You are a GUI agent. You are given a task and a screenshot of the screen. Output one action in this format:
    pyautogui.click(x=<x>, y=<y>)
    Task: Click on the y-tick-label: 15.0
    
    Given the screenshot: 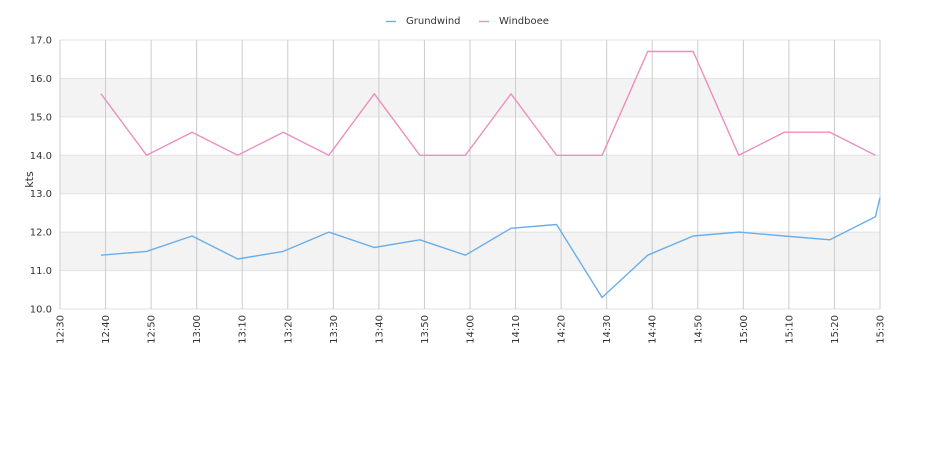 What is the action you would take?
    pyautogui.click(x=41, y=117)
    